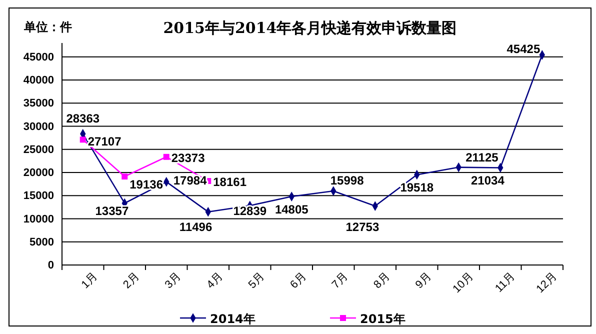 Image resolution: width=596 pixels, height=334 pixels. What do you see at coordinates (340, 281) in the screenshot?
I see `x-tick-label: 7月` at bounding box center [340, 281].